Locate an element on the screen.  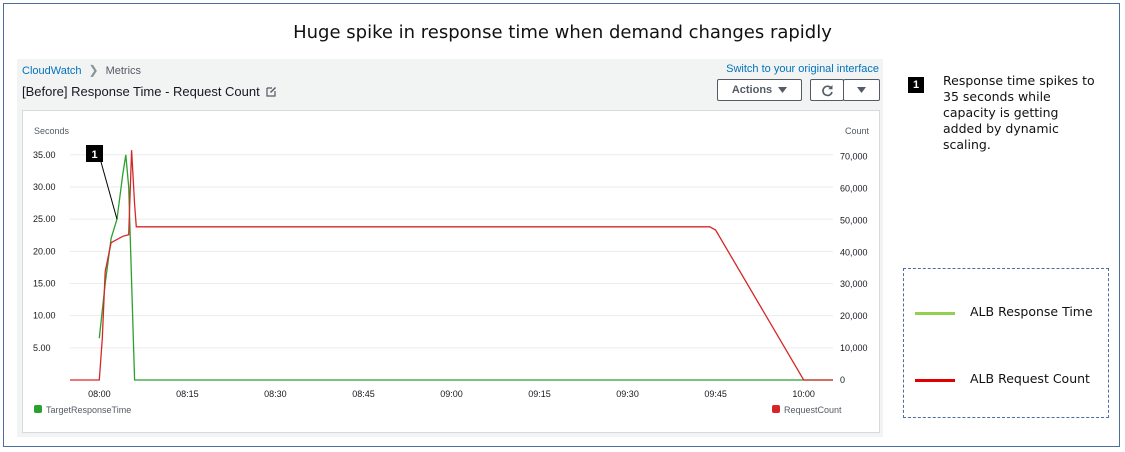
y-left-tick-label: 20.00 is located at coordinates (44, 251).